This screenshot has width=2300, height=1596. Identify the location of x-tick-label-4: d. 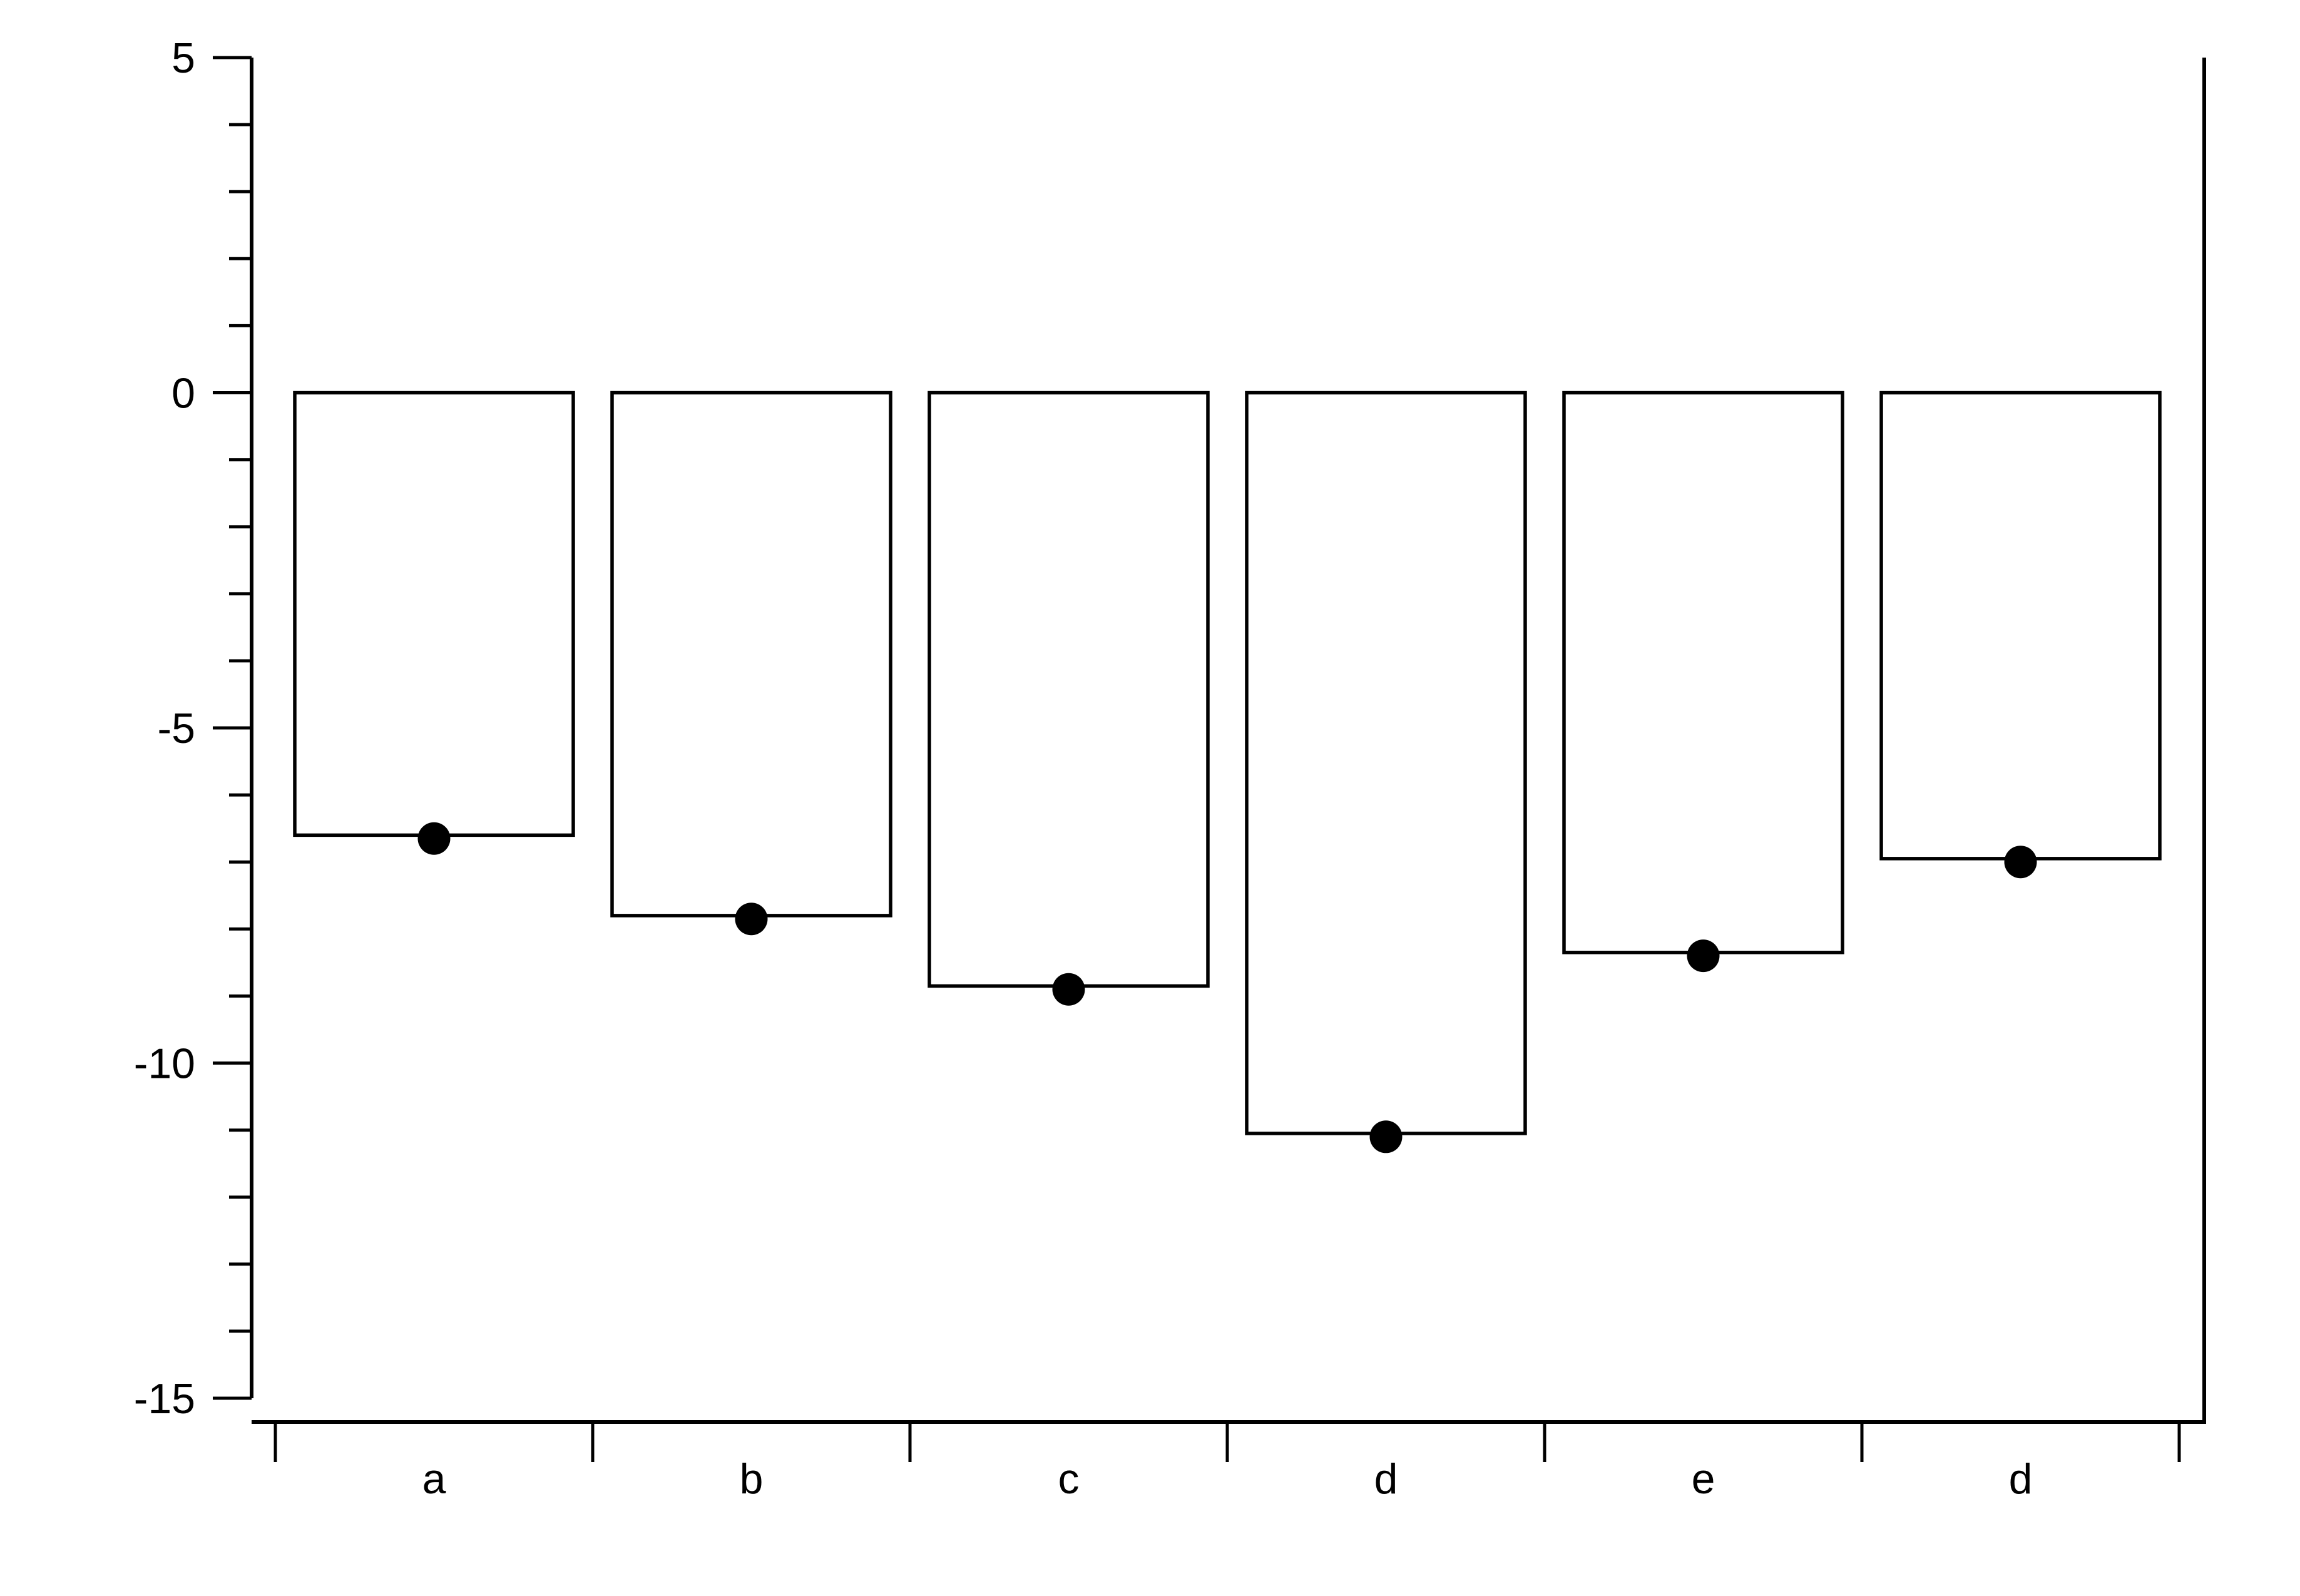
(1386, 1479).